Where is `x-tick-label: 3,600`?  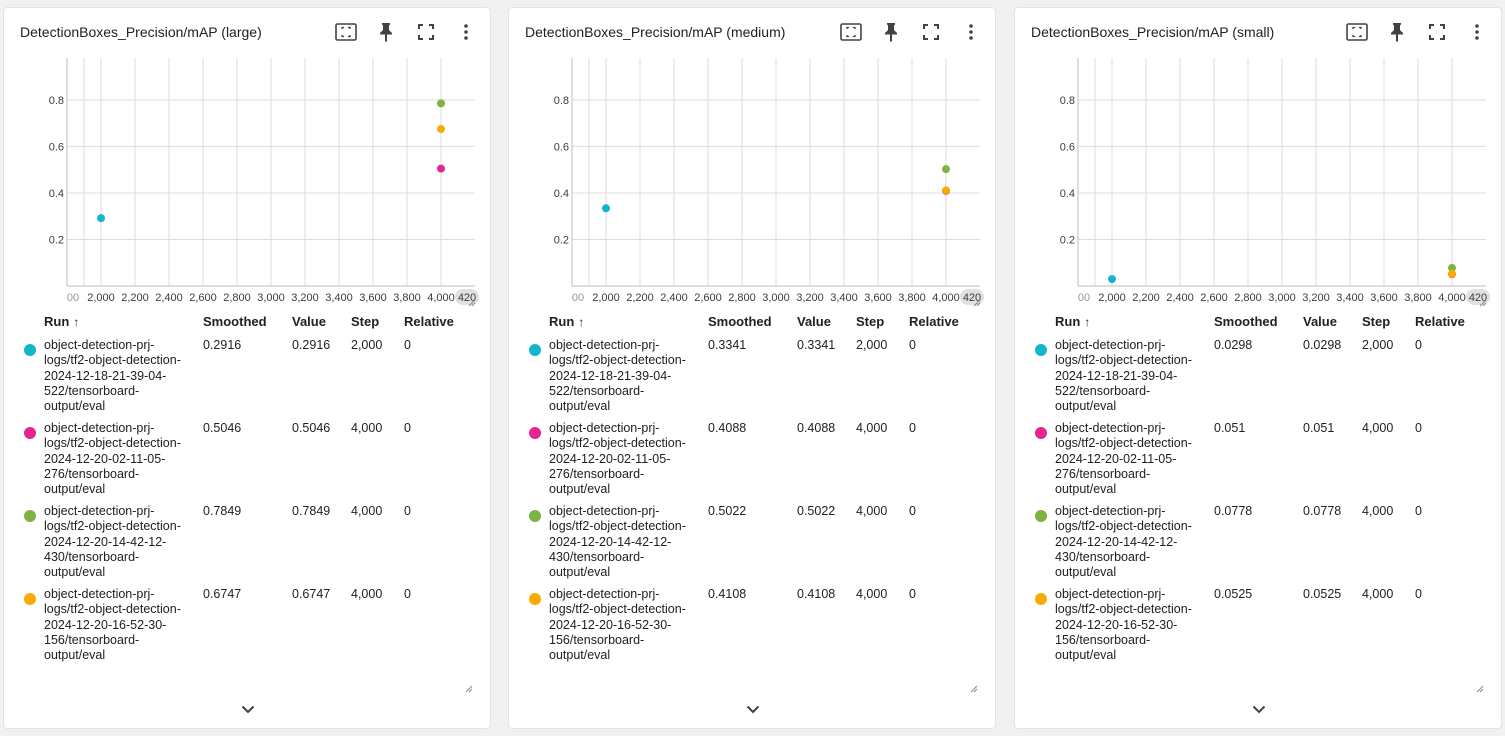 x-tick-label: 3,600 is located at coordinates (1384, 298).